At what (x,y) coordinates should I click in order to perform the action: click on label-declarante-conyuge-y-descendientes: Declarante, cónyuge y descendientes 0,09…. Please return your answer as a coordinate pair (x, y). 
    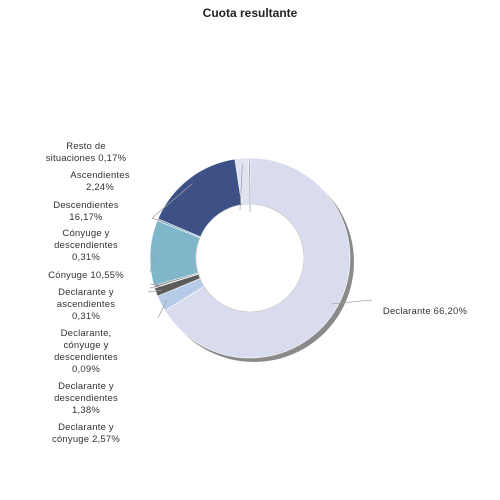
    Looking at the image, I should click on (86, 351).